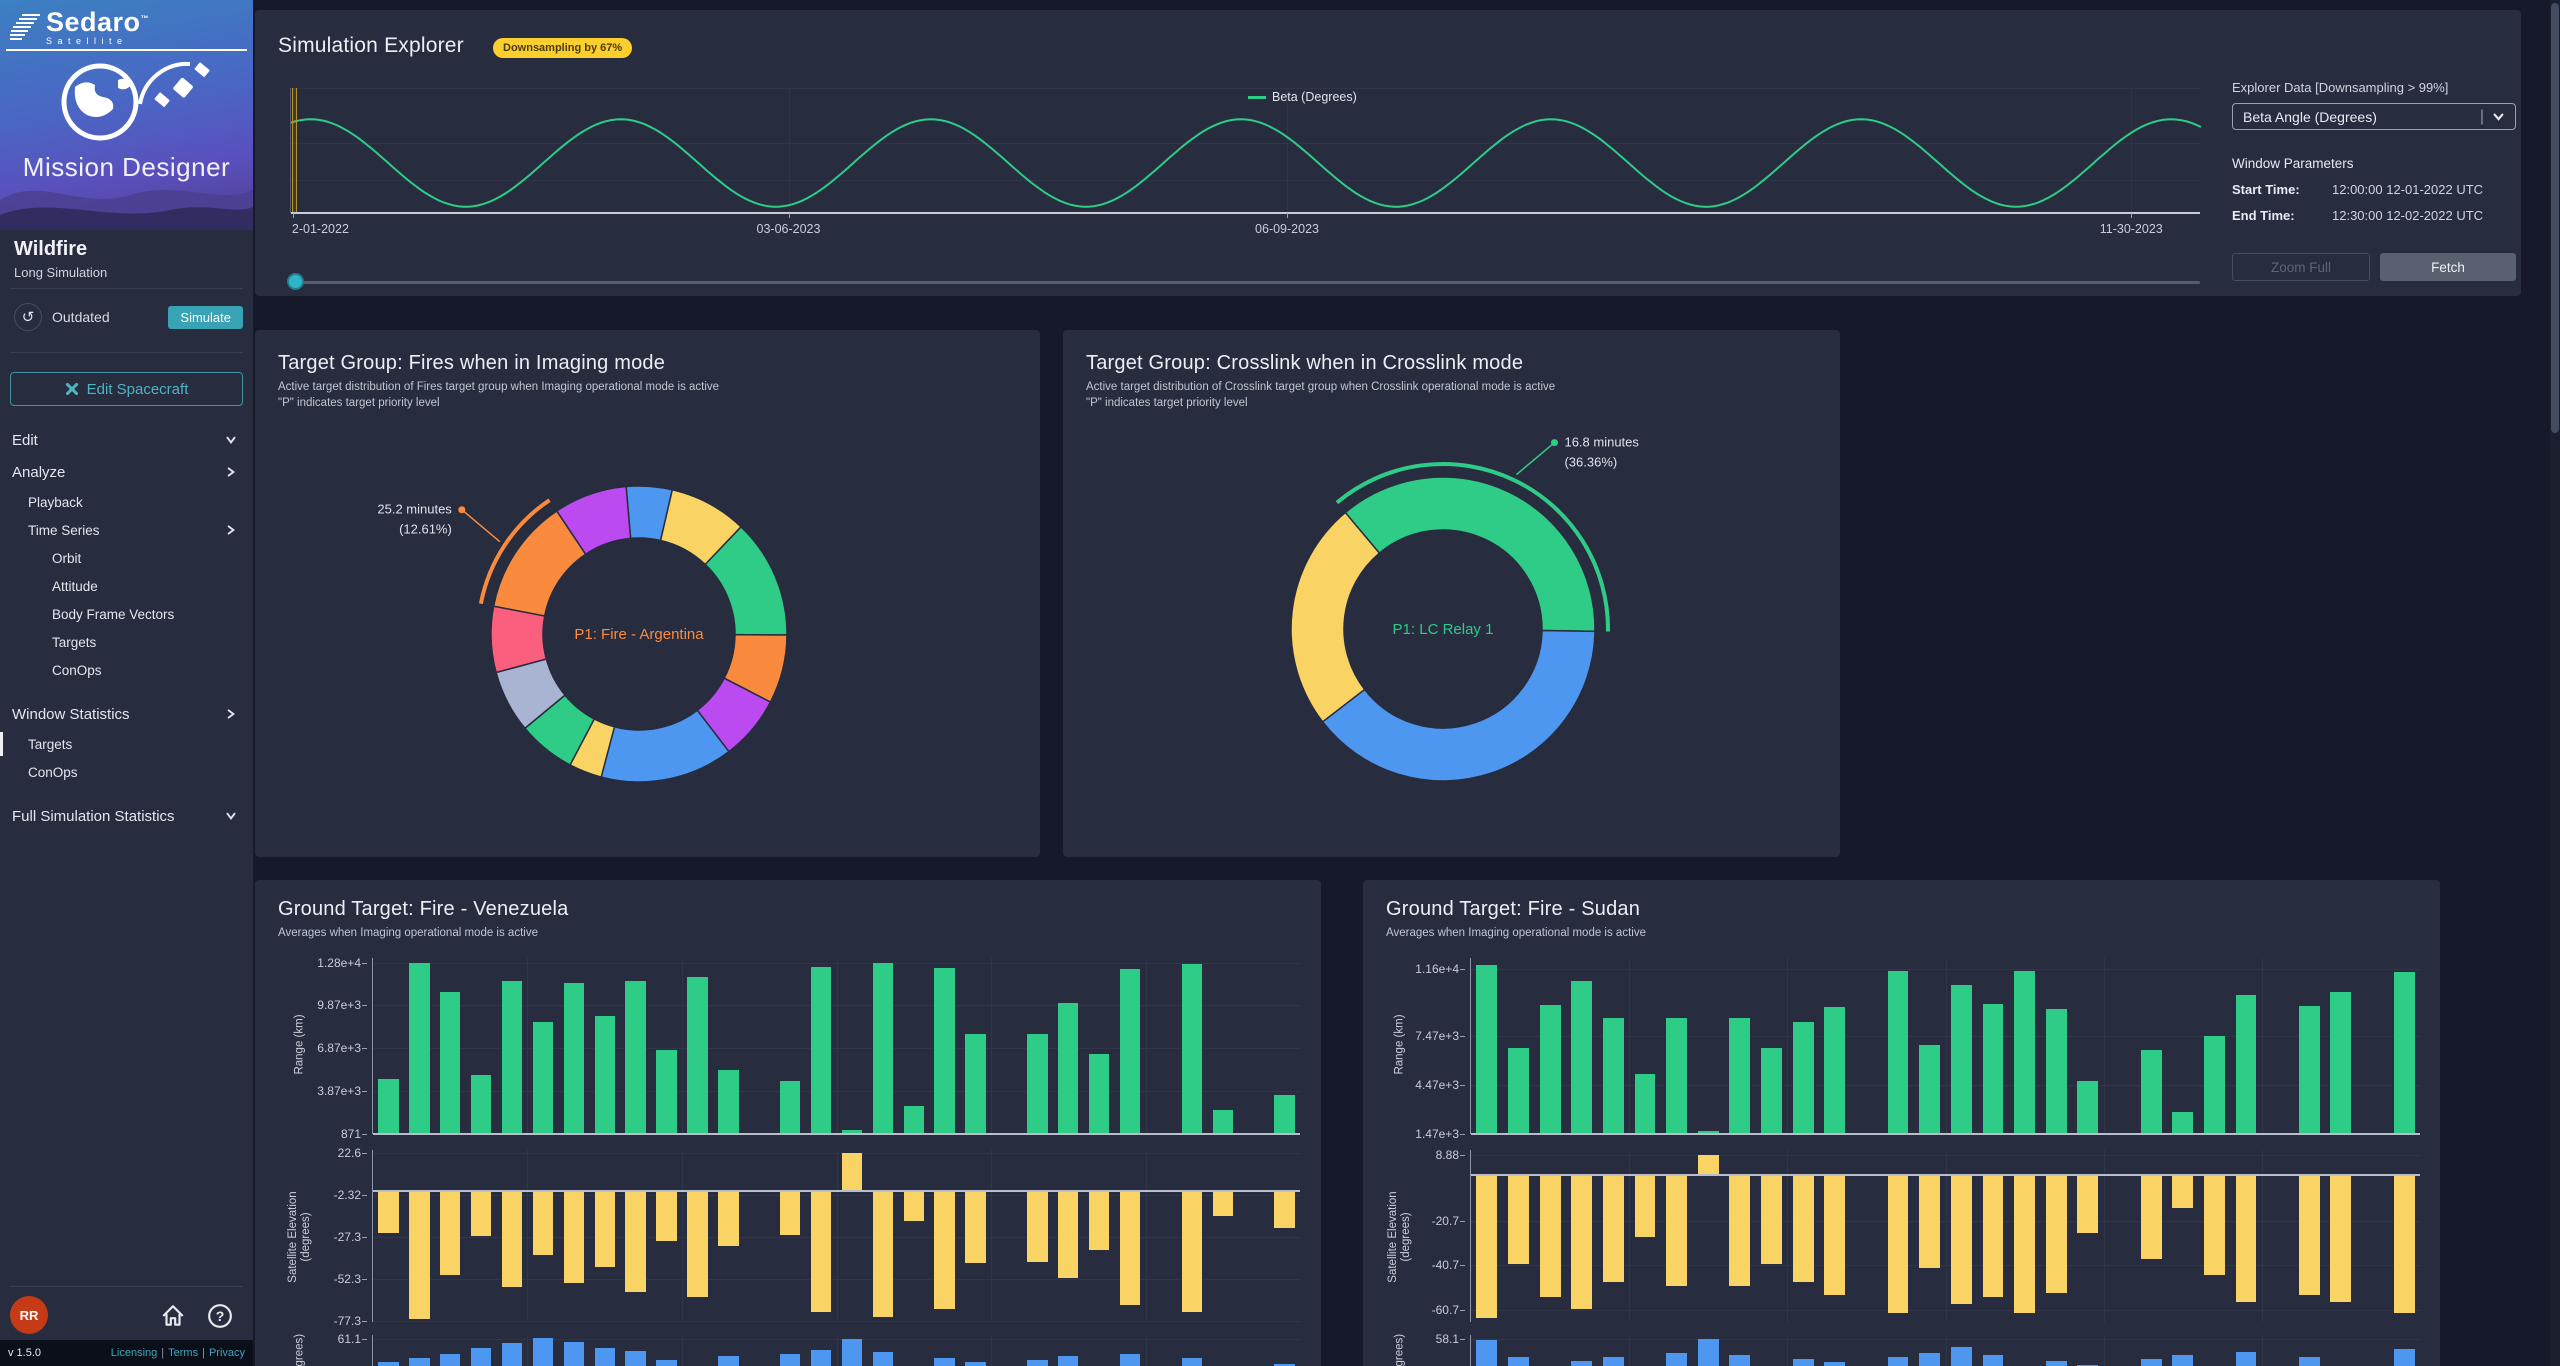 This screenshot has width=2560, height=1366. I want to click on x-tick-label: 11-30-2023, so click(2131, 229).